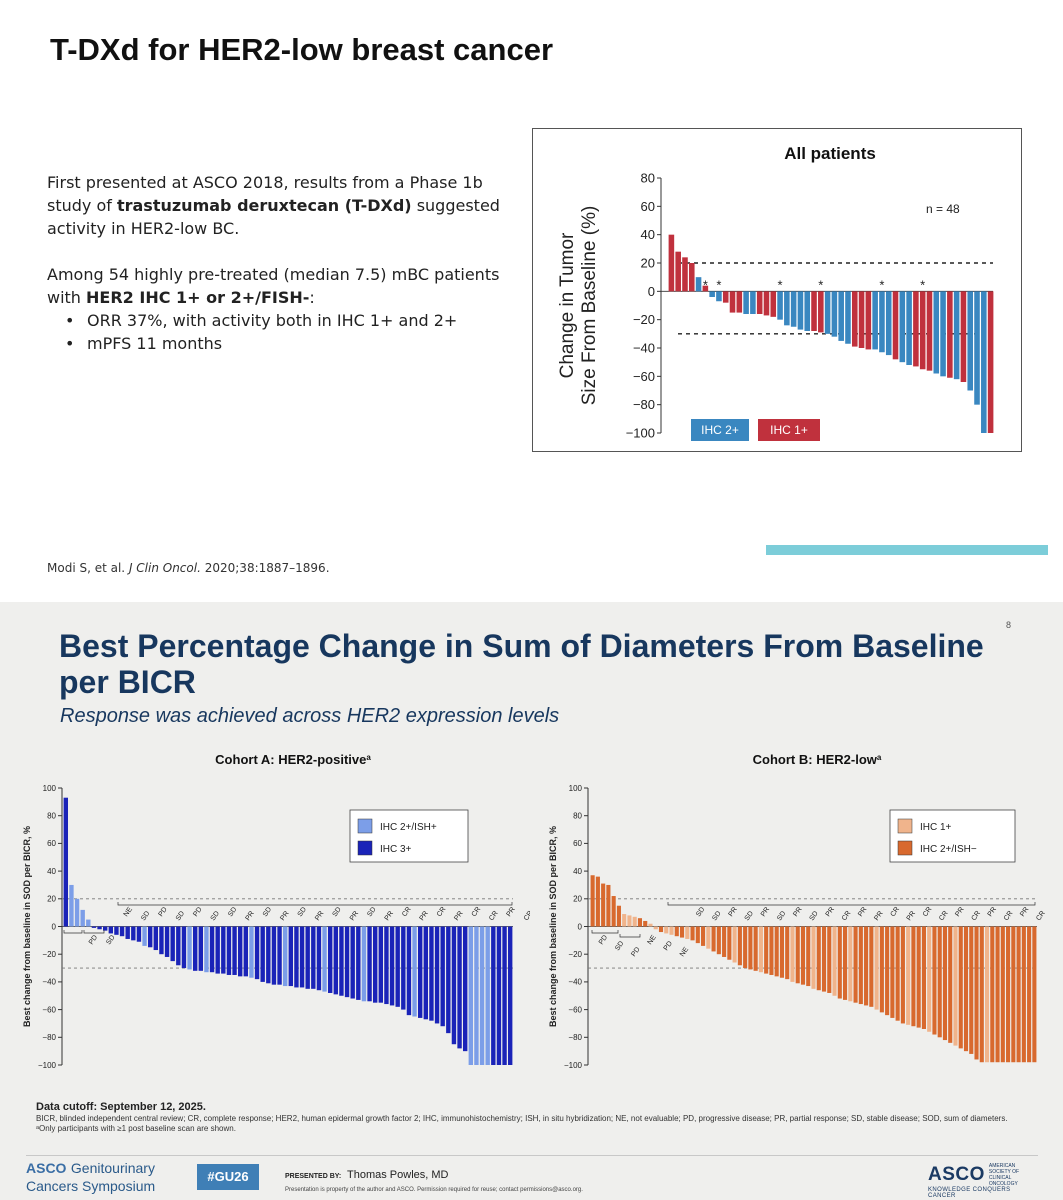 This screenshot has height=1200, width=1063. What do you see at coordinates (577, 871) in the screenshot?
I see `y-tick-label: 40` at bounding box center [577, 871].